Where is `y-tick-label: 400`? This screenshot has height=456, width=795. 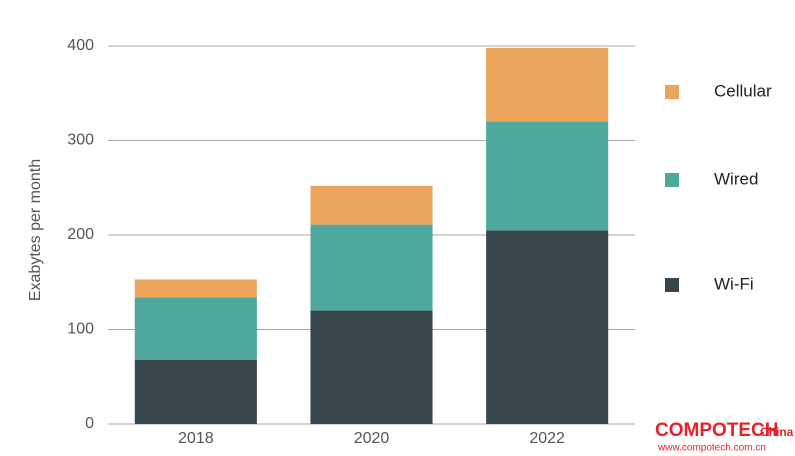
y-tick-label: 400 is located at coordinates (80, 45).